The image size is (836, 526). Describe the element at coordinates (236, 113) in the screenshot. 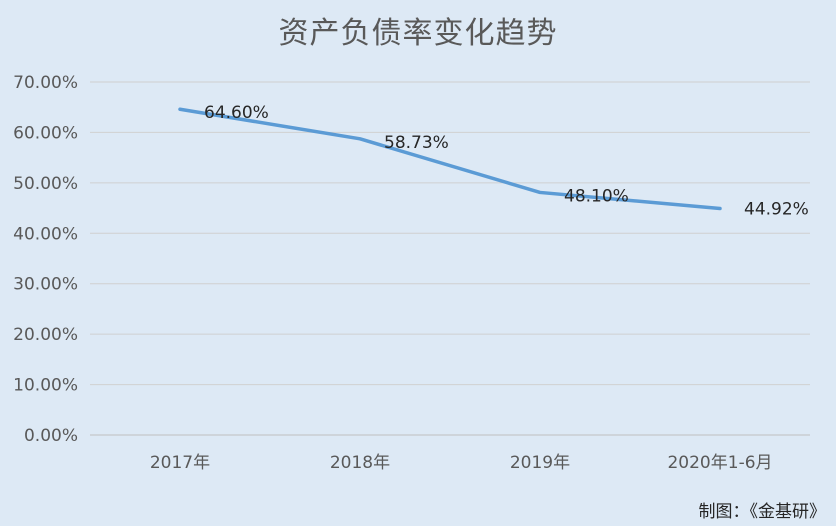

I see `data-label: 64.60%` at that location.